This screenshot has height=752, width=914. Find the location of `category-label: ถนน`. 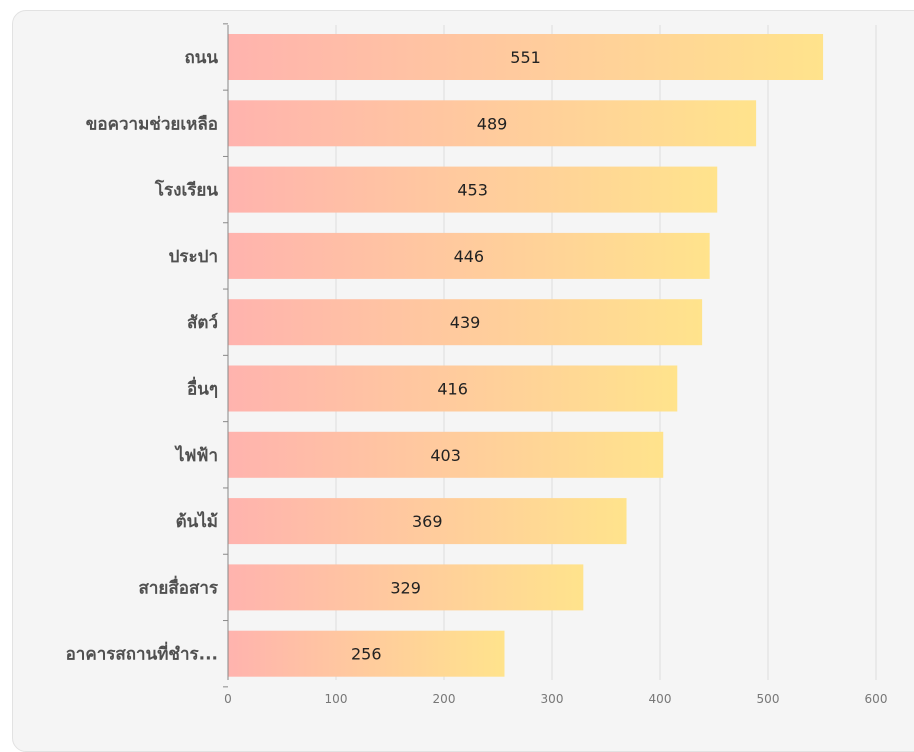

category-label: ถนน is located at coordinates (201, 58).